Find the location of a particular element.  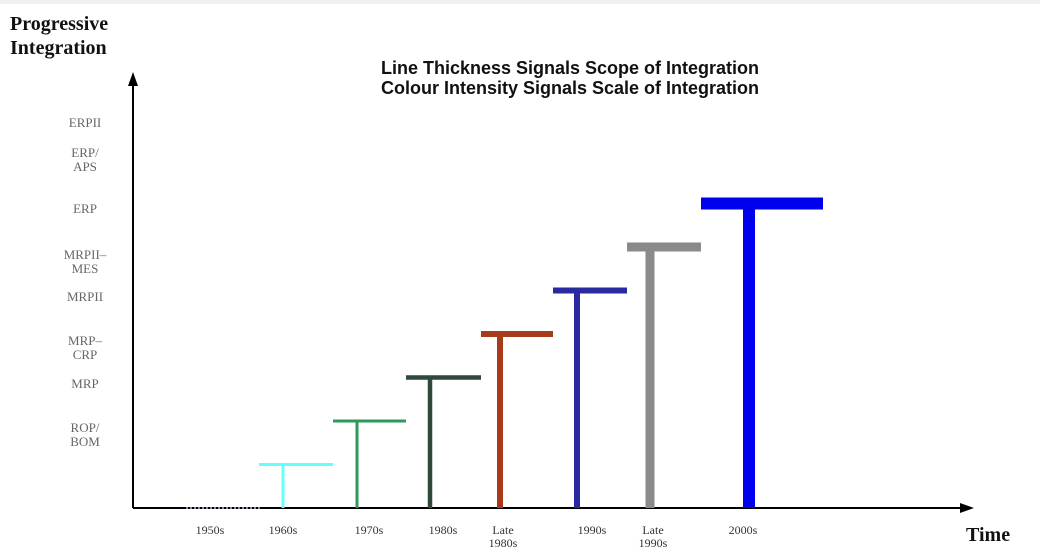

level-label-rop-bom: ROP/ BOM is located at coordinates (85, 435).